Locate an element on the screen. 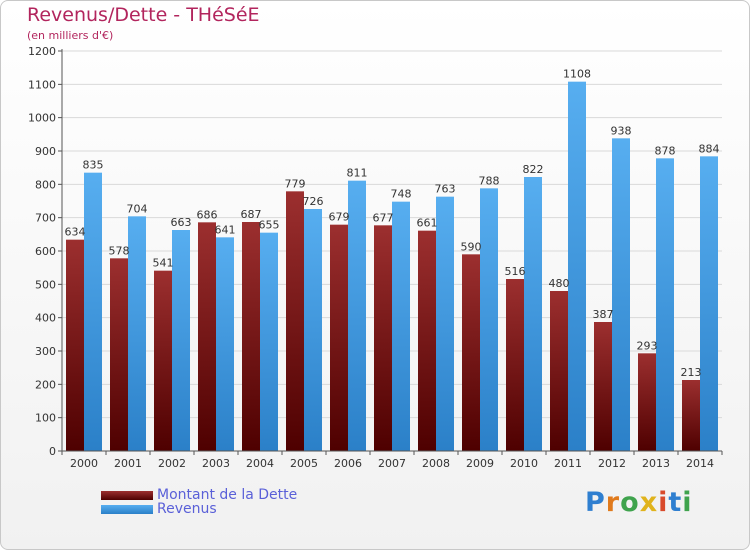 The height and width of the screenshot is (550, 750). bar-revenus-2008 is located at coordinates (445, 323).